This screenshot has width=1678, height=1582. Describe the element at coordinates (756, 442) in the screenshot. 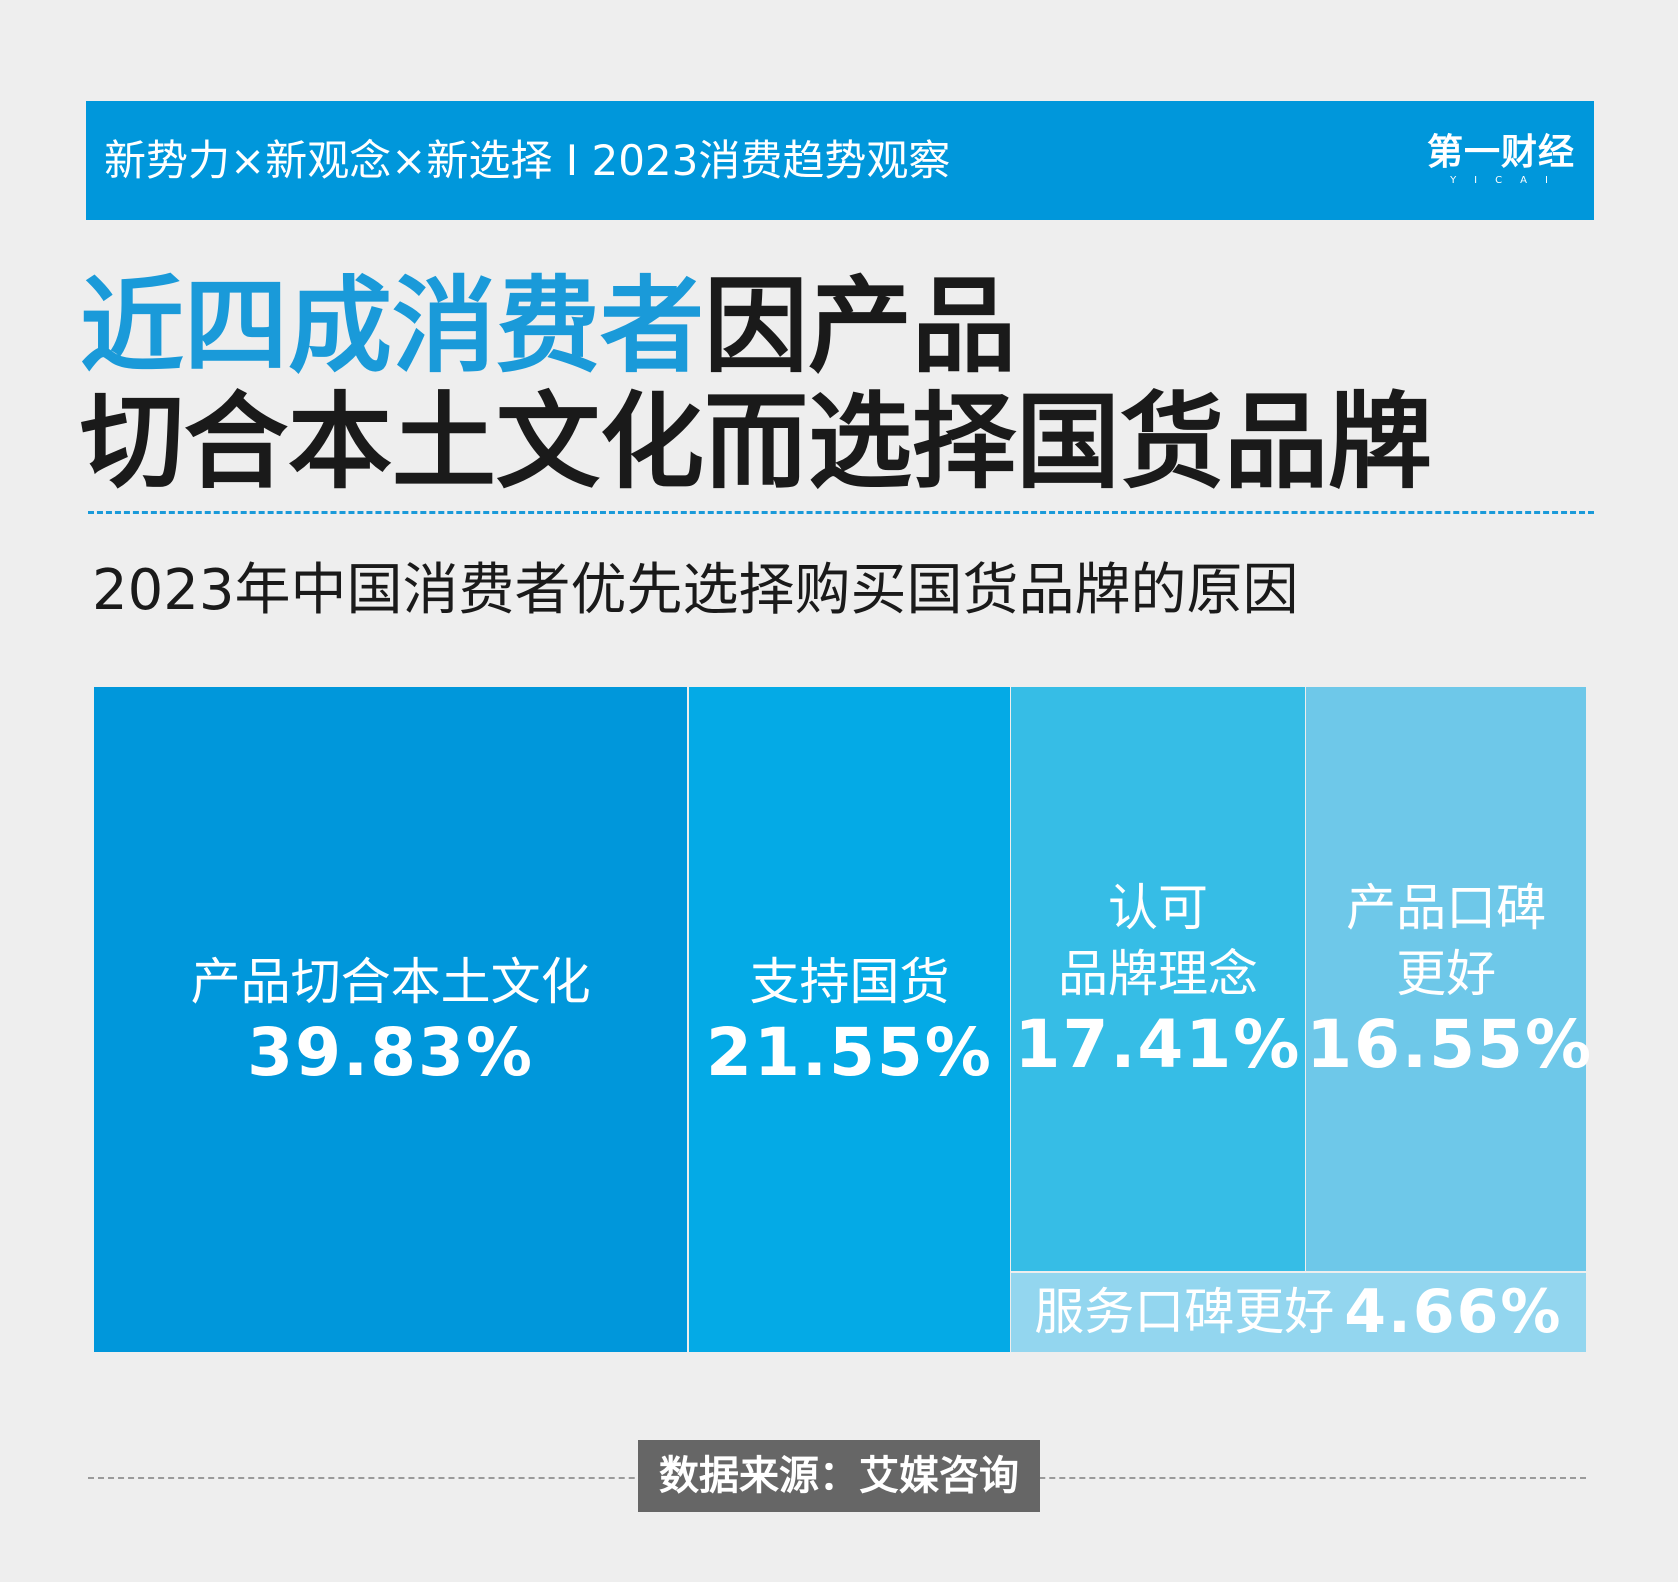

I see `headline-line-2: 切合本土文化而选择国货品牌` at that location.